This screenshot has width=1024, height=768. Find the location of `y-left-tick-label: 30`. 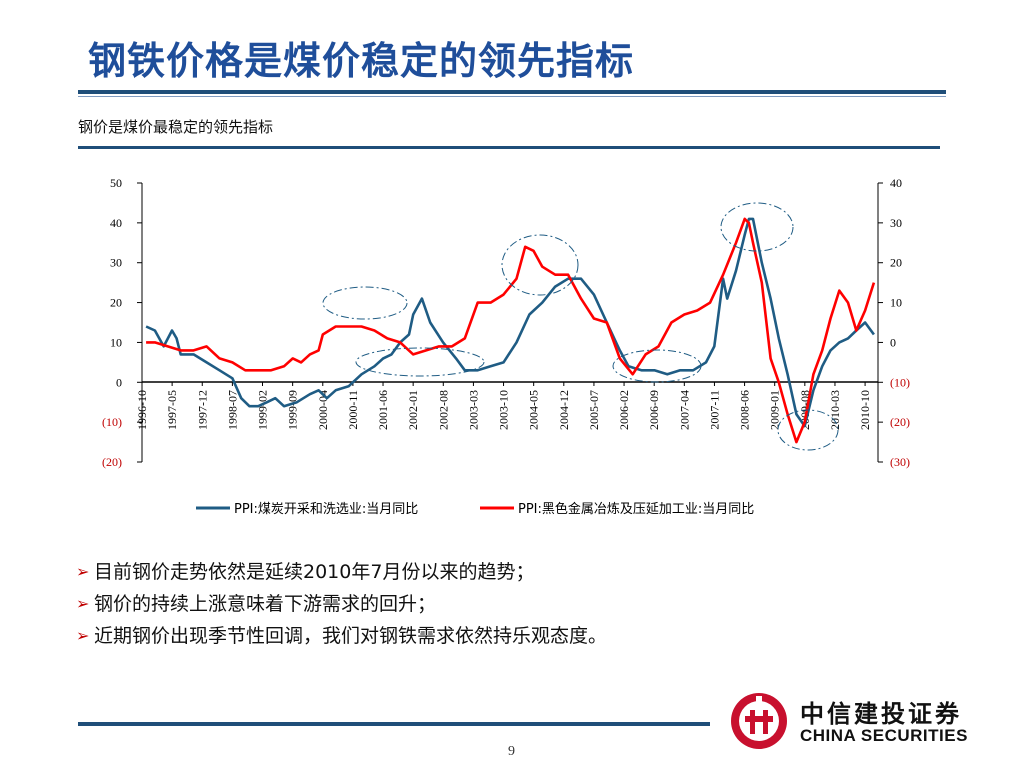

y-left-tick-label: 30 is located at coordinates (116, 263).